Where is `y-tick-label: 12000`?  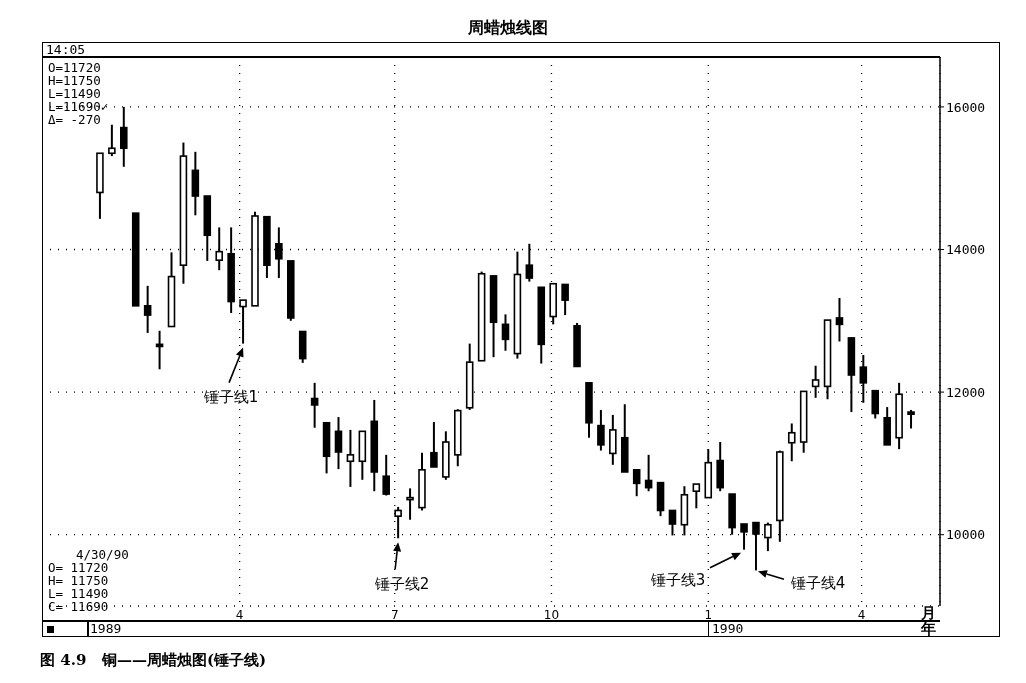
y-tick-label: 12000 is located at coordinates (966, 392).